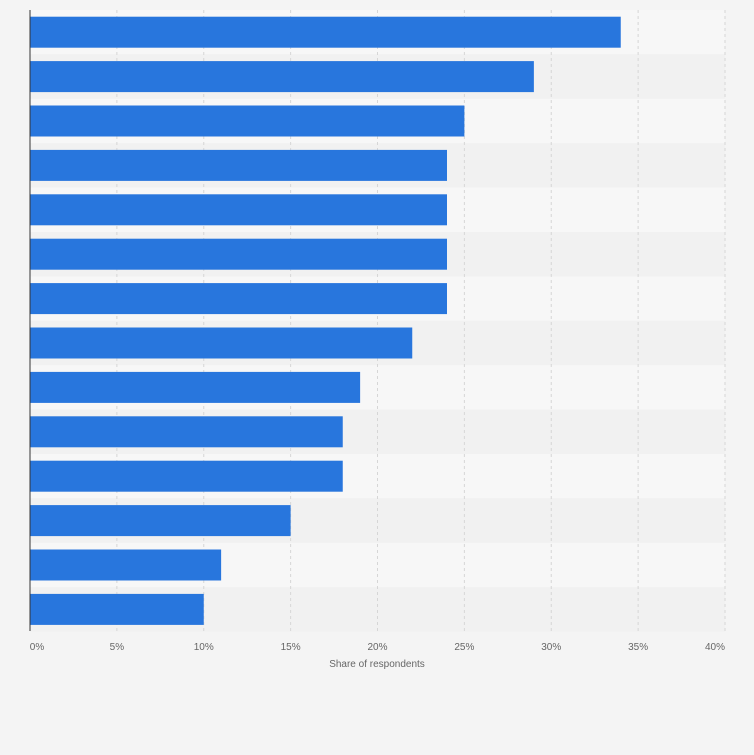  I want to click on x-axis-ticks: 0% 5% 10% 15% 20% 25% 30% 35% 40%, so click(377, 647).